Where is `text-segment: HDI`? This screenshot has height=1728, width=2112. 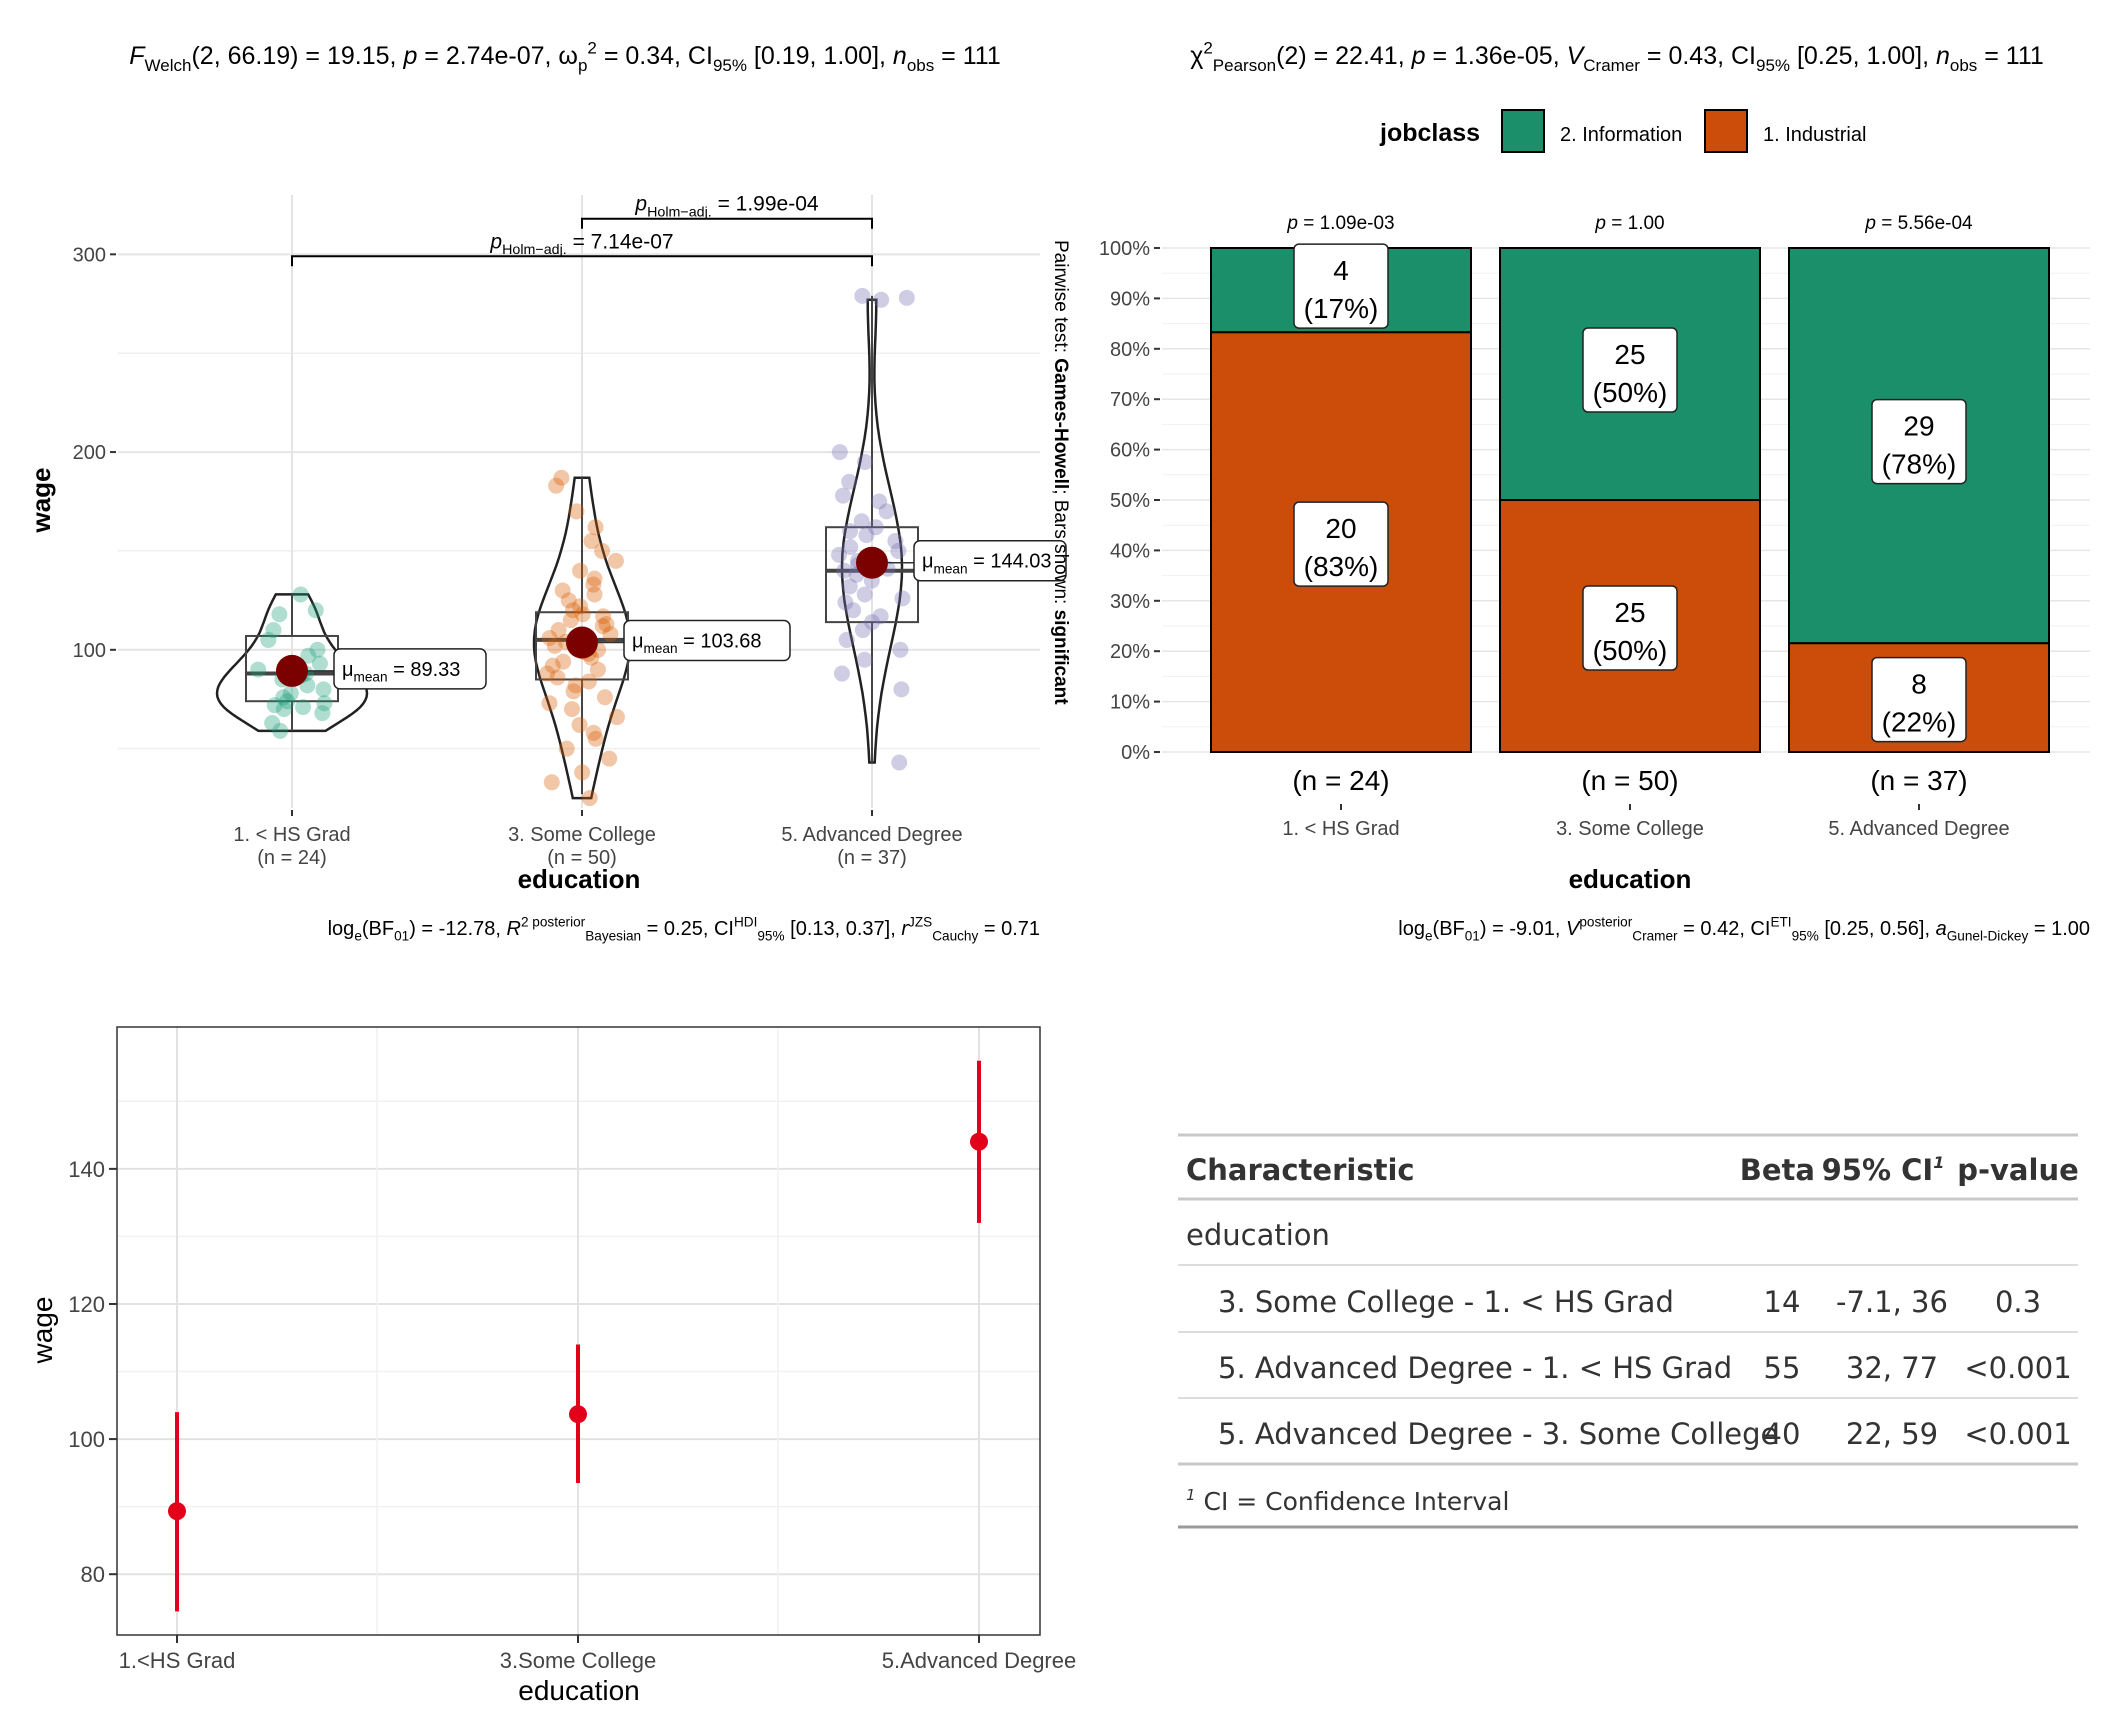 text-segment: HDI is located at coordinates (745, 922).